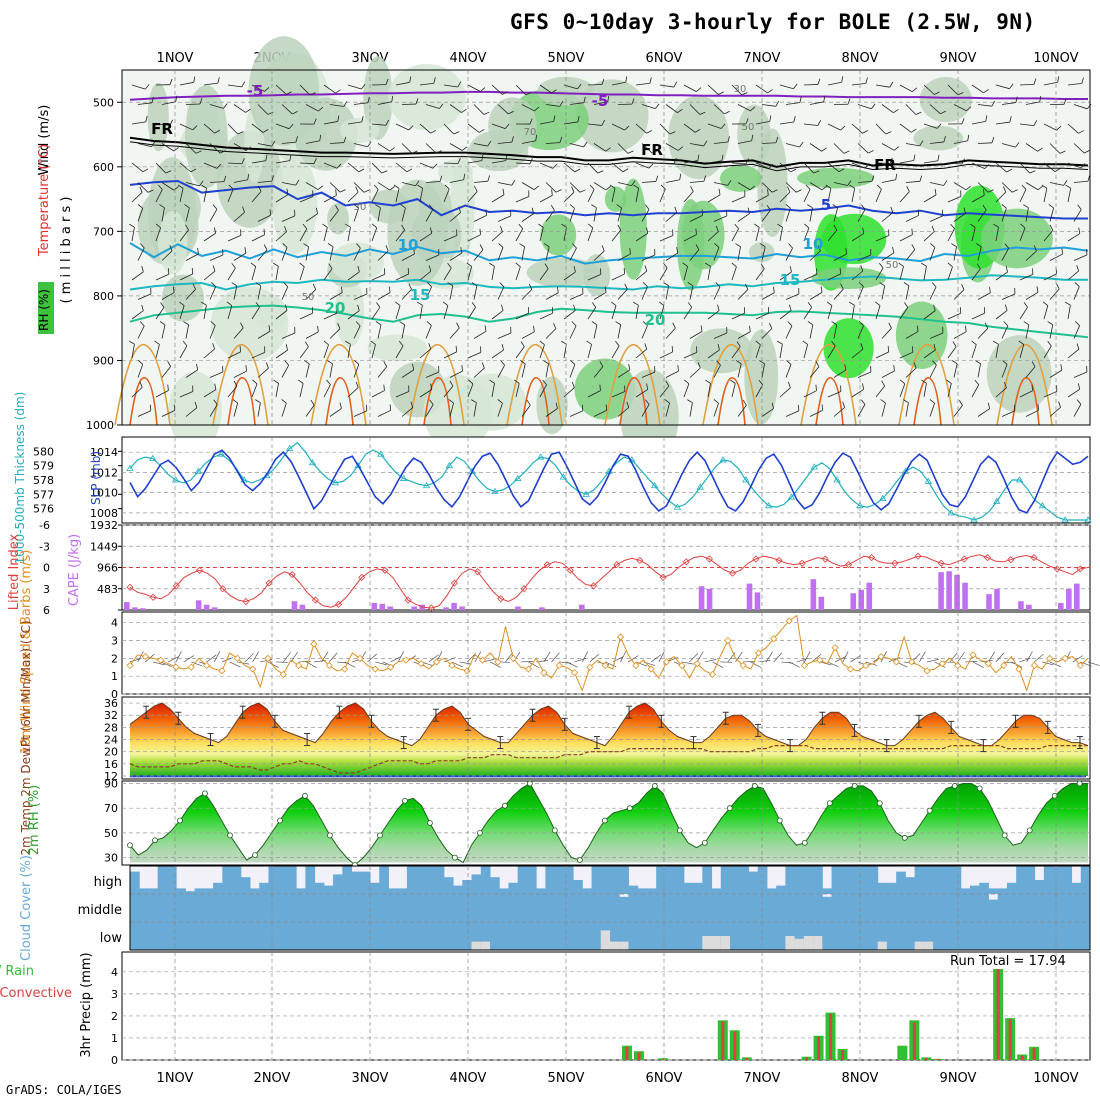  I want to click on pressure-tick-label: 700, so click(103, 231).